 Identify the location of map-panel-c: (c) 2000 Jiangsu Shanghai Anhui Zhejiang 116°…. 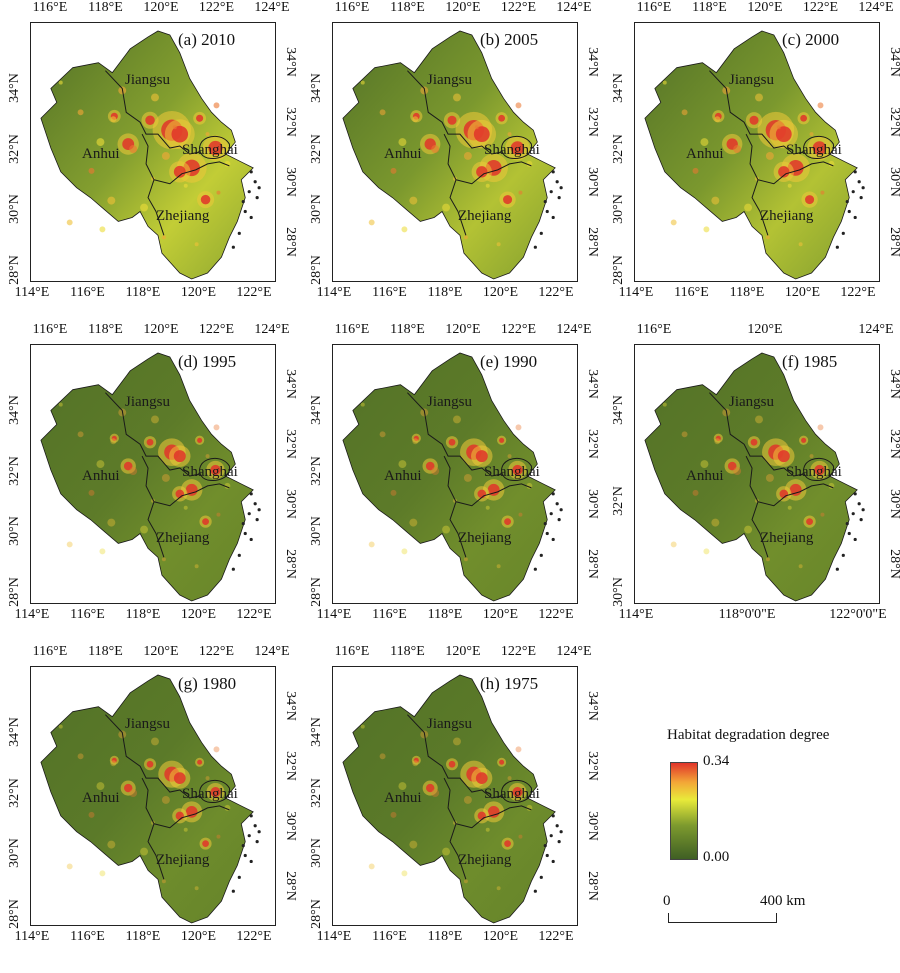
(752, 160).